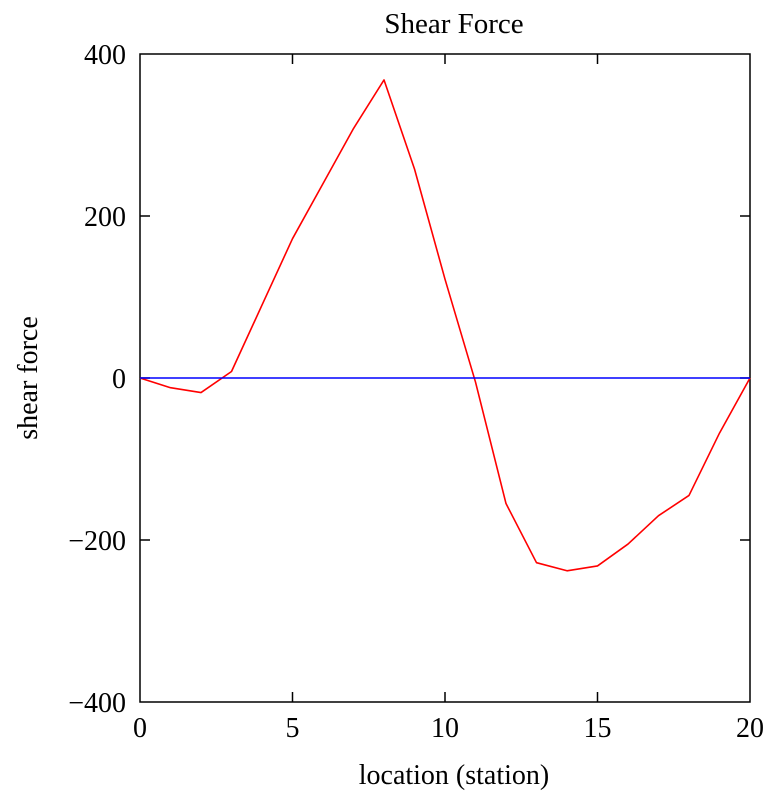 The image size is (774, 797). What do you see at coordinates (750, 728) in the screenshot?
I see `x-tick-label: 20` at bounding box center [750, 728].